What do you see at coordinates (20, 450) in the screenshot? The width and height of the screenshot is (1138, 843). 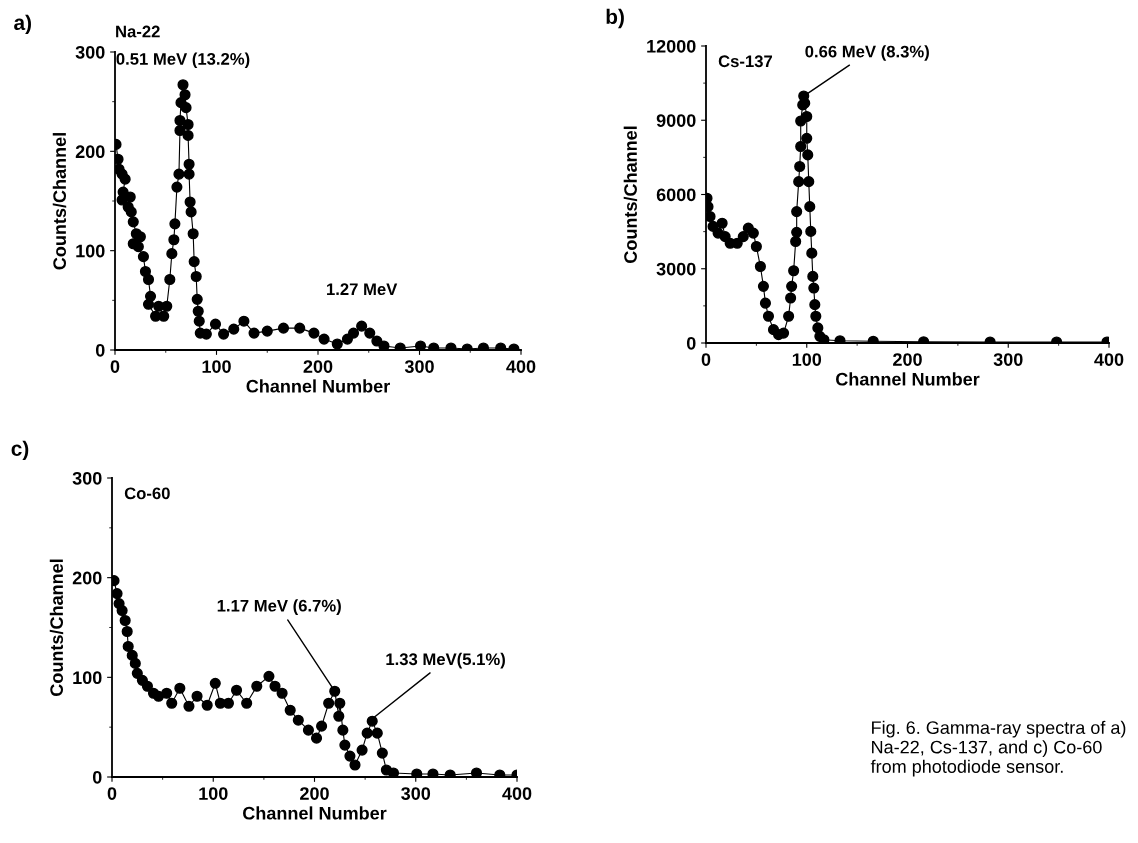 I see `chart-title: c)` at bounding box center [20, 450].